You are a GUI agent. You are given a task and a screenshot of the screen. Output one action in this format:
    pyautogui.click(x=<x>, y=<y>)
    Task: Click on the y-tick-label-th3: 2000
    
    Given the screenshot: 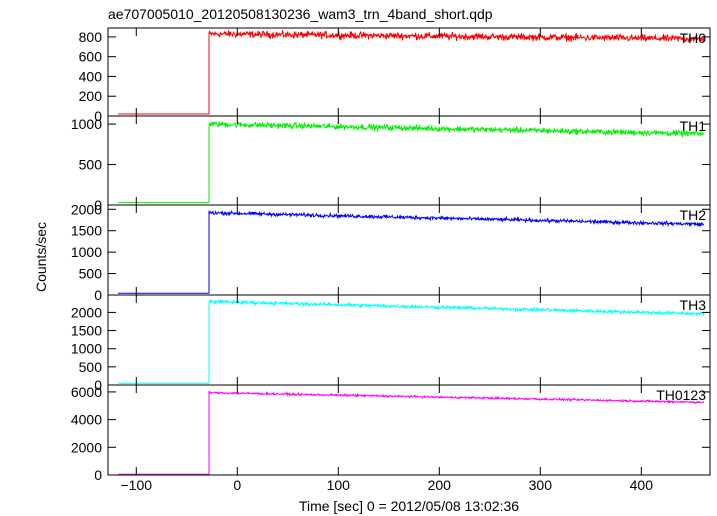 What is the action you would take?
    pyautogui.click(x=86, y=312)
    